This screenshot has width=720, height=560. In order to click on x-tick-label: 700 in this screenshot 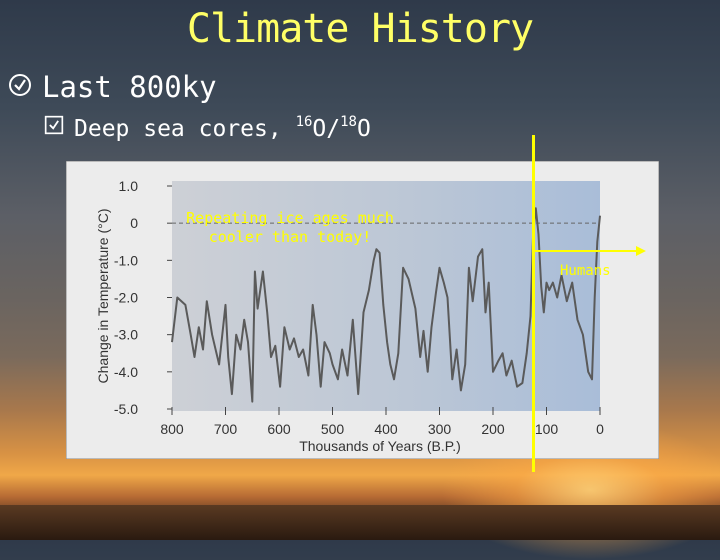, I will do `click(226, 429)`.